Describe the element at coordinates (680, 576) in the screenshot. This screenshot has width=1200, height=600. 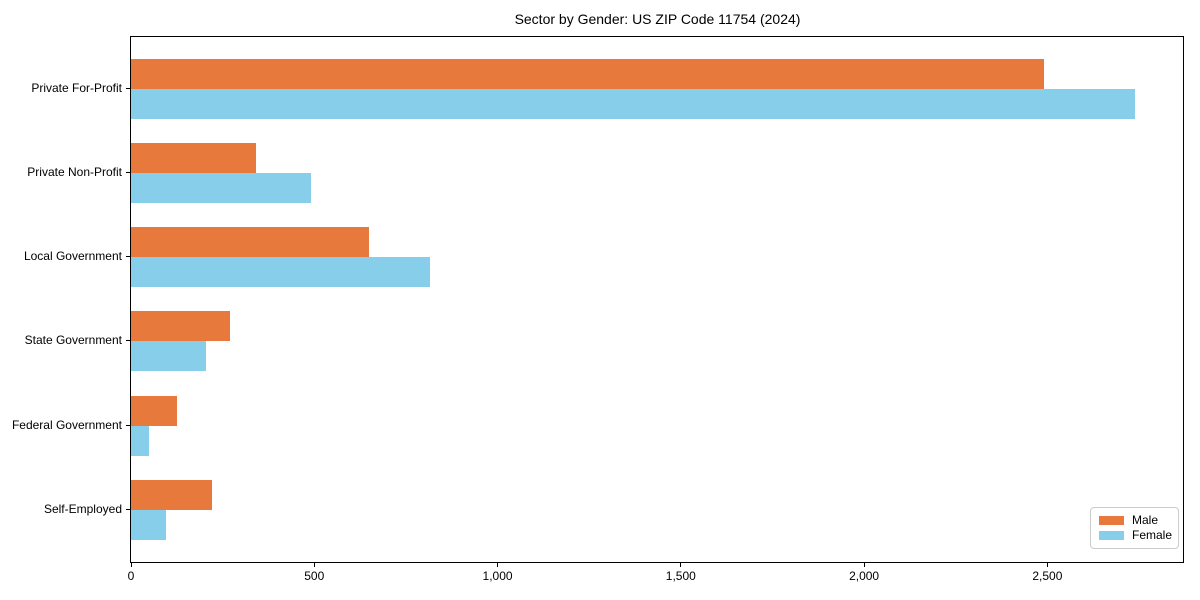
I see `x-tick-label: 1,500` at that location.